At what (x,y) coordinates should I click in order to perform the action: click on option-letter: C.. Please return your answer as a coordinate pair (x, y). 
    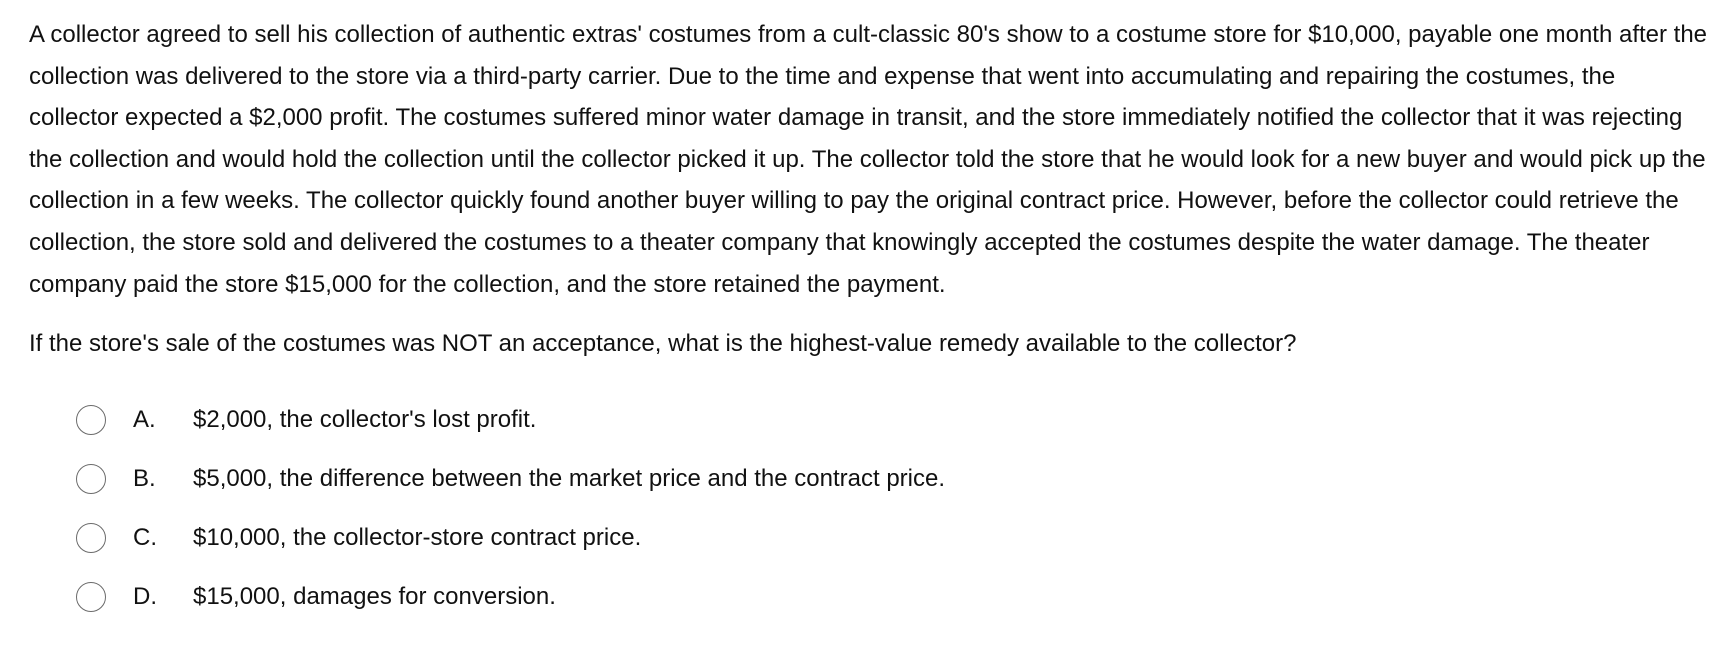
    Looking at the image, I should click on (145, 538).